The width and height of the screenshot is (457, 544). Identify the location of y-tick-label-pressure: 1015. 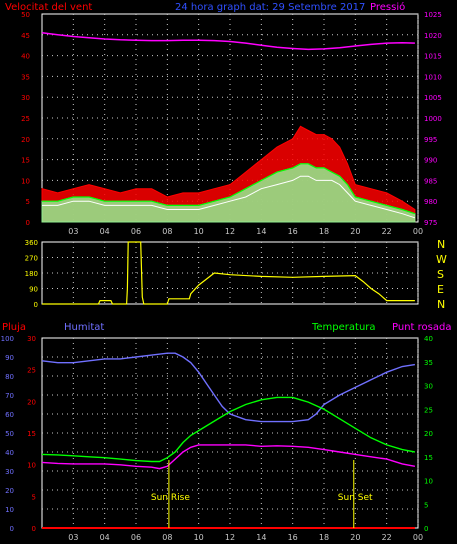
(433, 57).